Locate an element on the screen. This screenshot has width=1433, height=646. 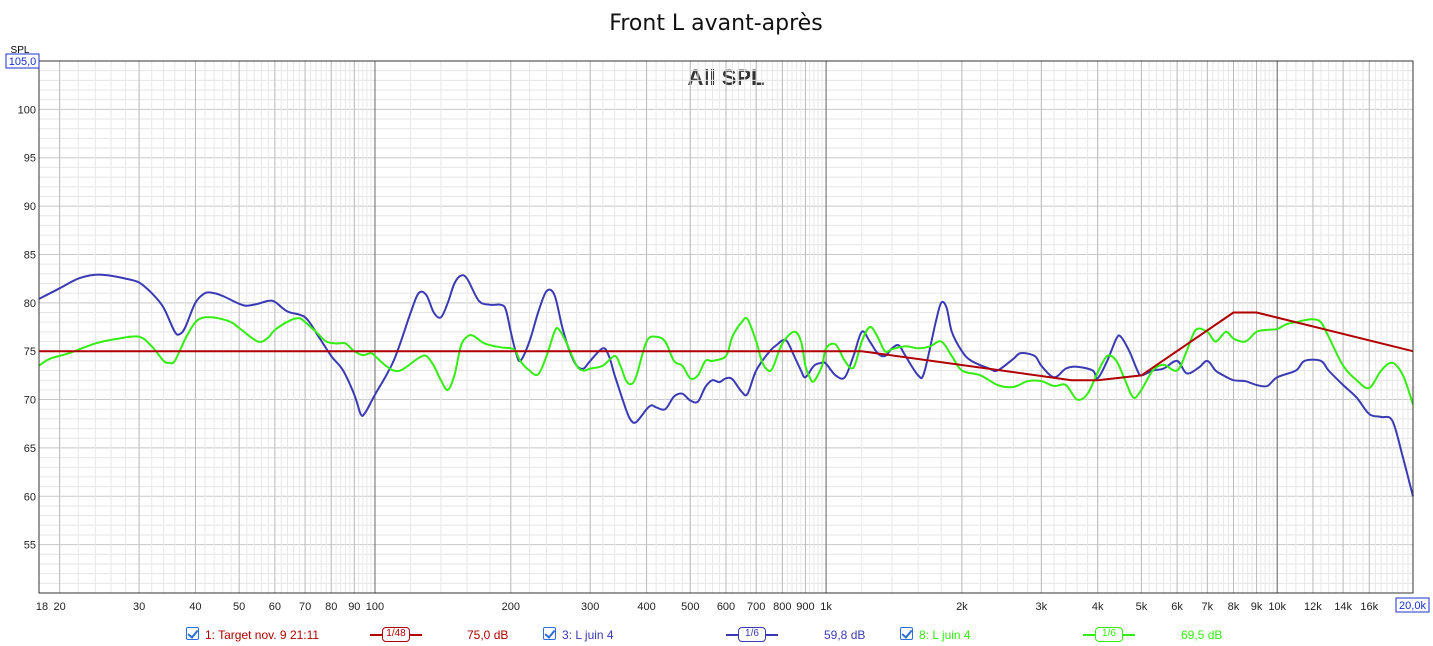
smoothing-box-l-juin-8: 1/6 is located at coordinates (1109, 634).